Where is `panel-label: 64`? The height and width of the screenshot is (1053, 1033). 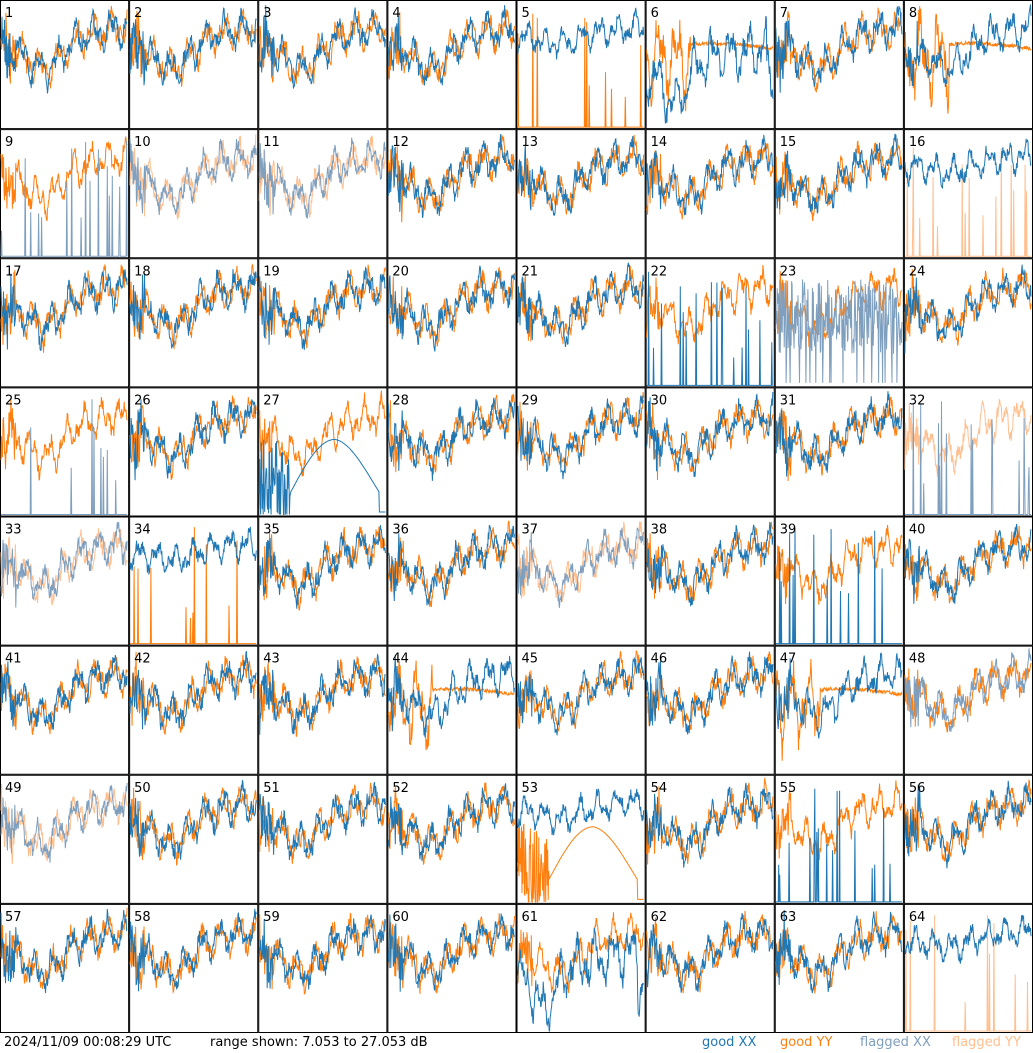
panel-label: 64 is located at coordinates (917, 917).